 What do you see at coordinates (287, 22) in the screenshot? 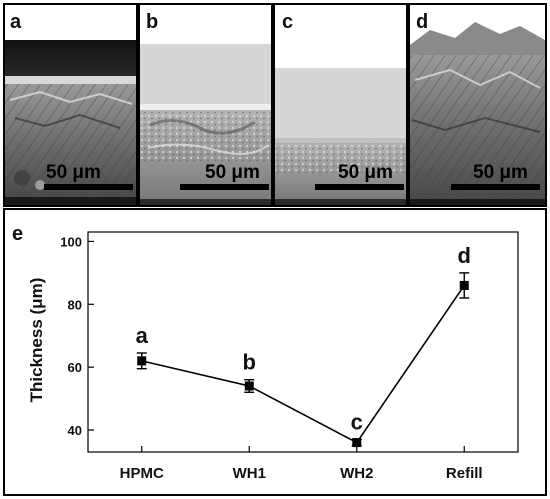
I see `panel-letter-c: c` at bounding box center [287, 22].